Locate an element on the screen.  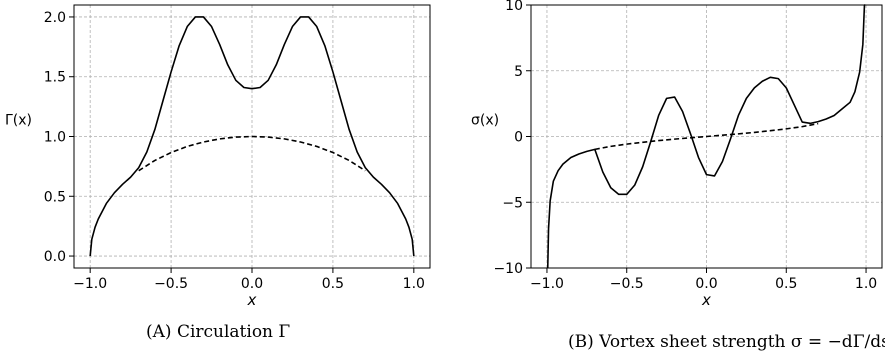
y-axis-label: Γ(x) is located at coordinates (18, 121).